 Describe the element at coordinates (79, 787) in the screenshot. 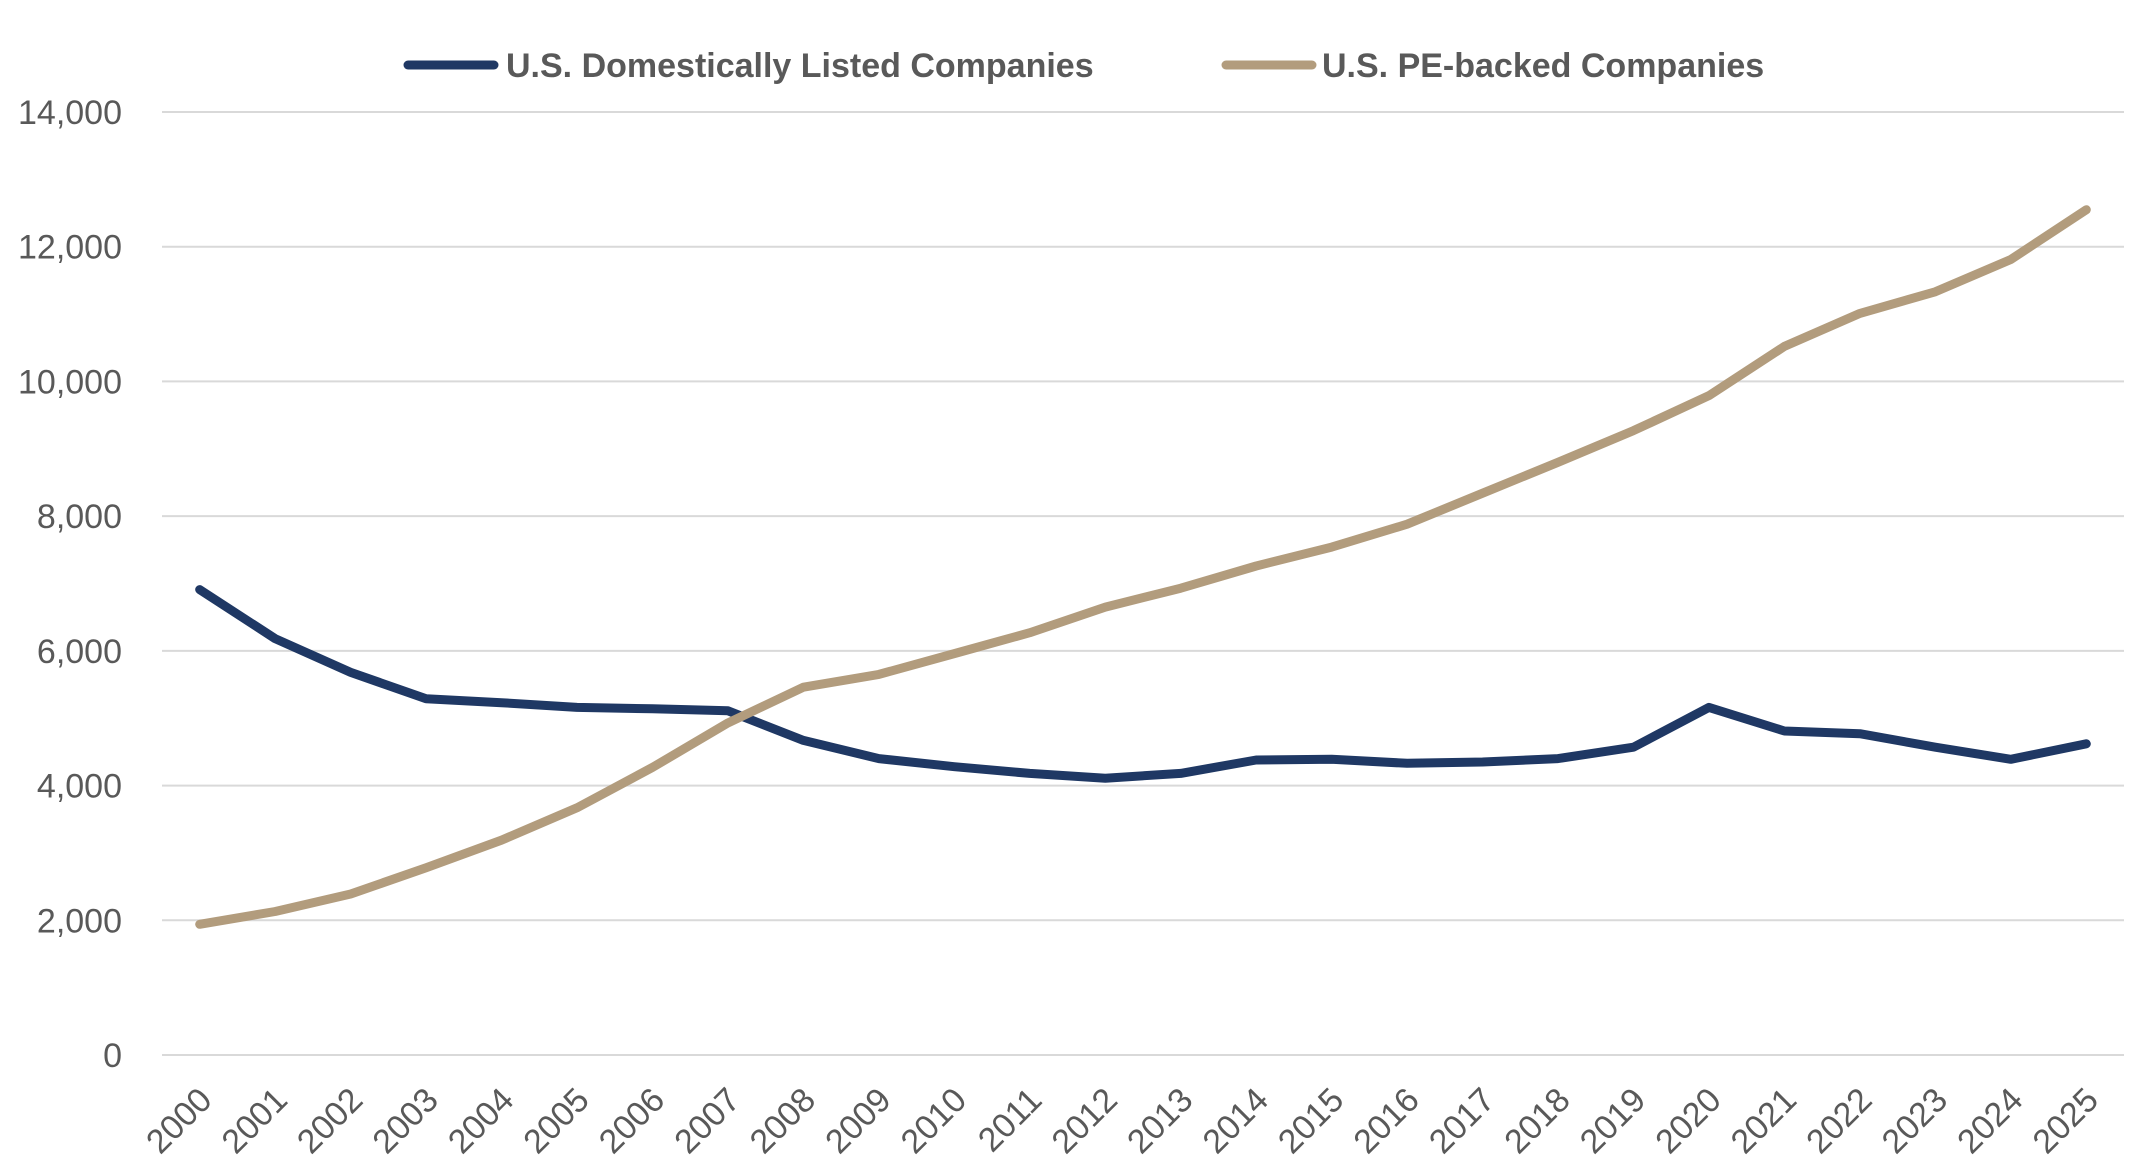

I see `y-tick-label: 4,000` at that location.